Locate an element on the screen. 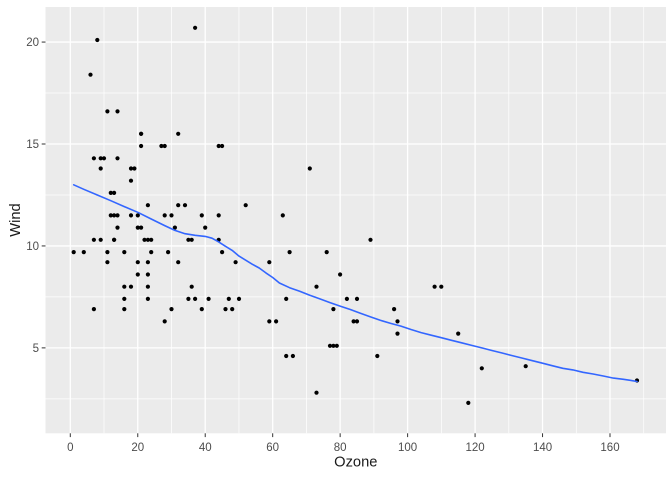 The image size is (672, 480). x-tick-label: 140 is located at coordinates (542, 448).